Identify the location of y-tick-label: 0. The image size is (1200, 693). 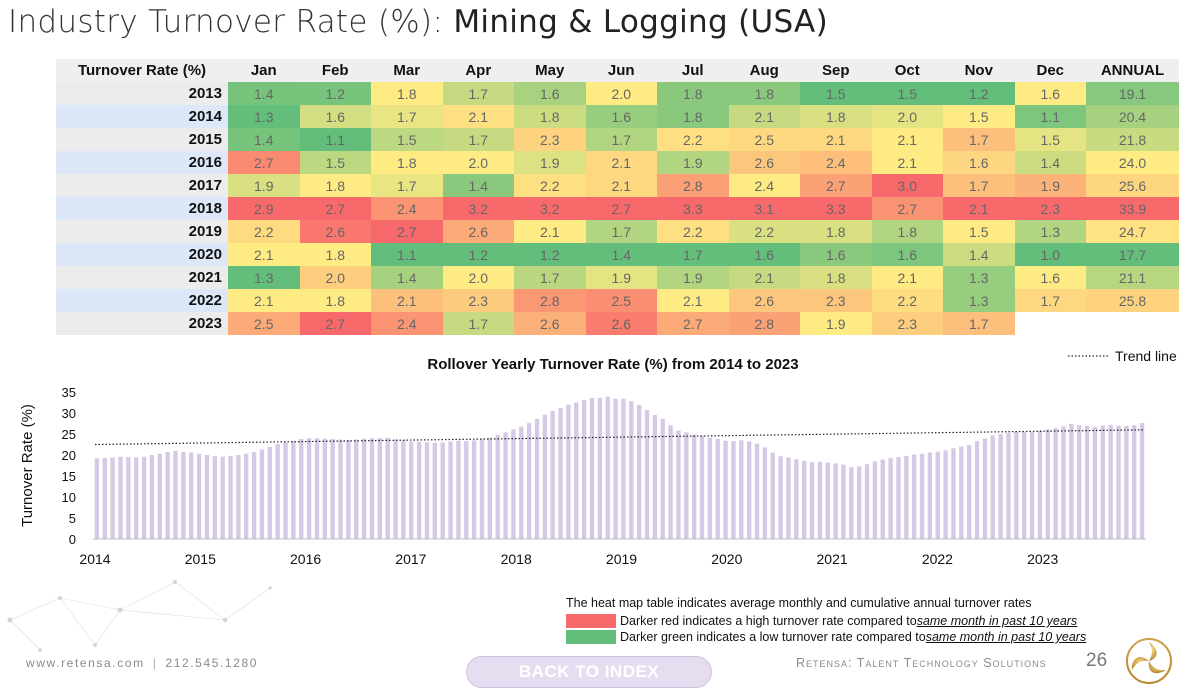
(72, 539).